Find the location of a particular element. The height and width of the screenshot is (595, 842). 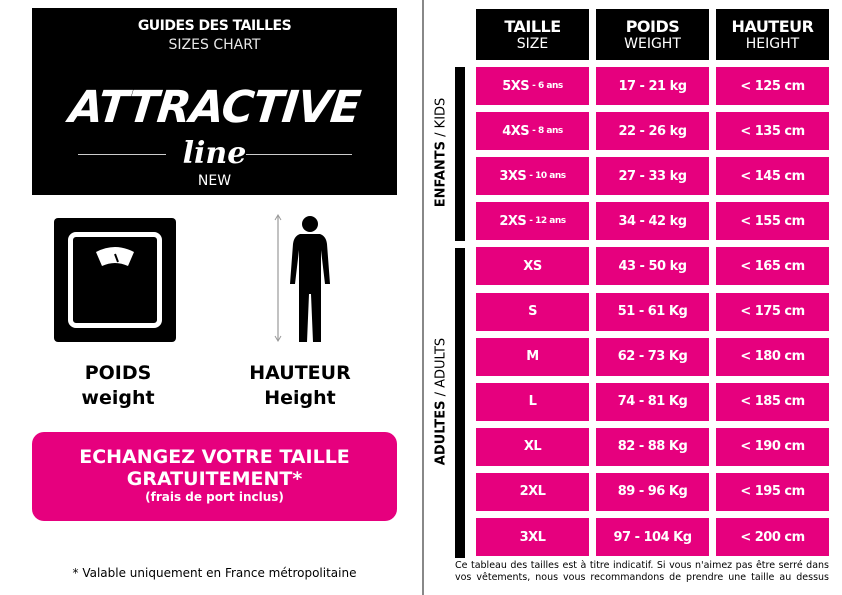

height-value: < 200 cm is located at coordinates (772, 537).